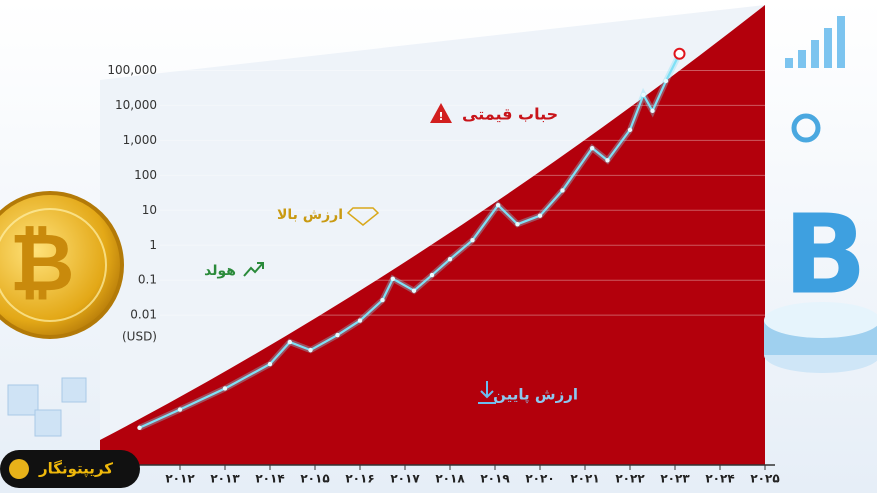  What do you see at coordinates (495, 479) in the screenshot?
I see `x-tick-label: ۲۰۱۹` at bounding box center [495, 479].